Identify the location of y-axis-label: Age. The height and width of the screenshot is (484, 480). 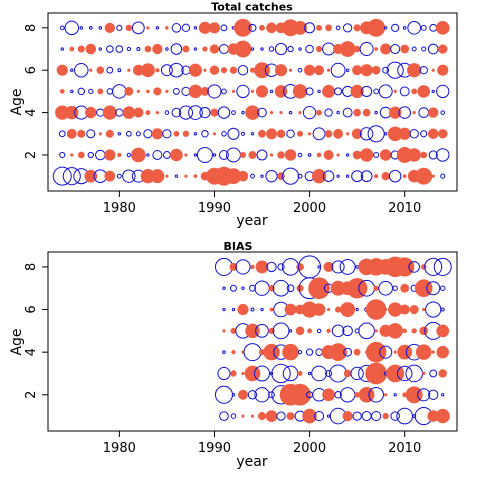
(17, 101).